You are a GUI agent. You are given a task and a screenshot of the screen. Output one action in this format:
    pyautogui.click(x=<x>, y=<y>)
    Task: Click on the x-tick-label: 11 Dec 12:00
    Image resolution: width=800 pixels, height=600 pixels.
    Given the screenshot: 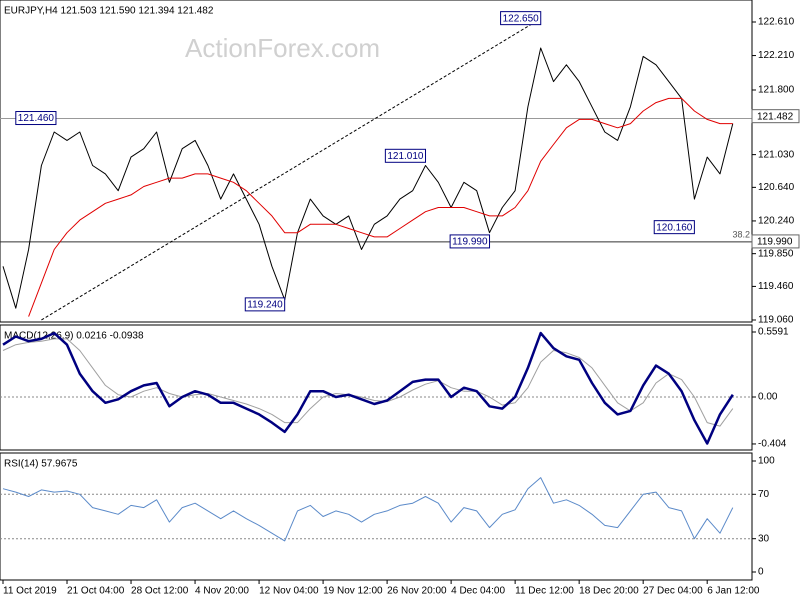 What is the action you would take?
    pyautogui.click(x=544, y=591)
    